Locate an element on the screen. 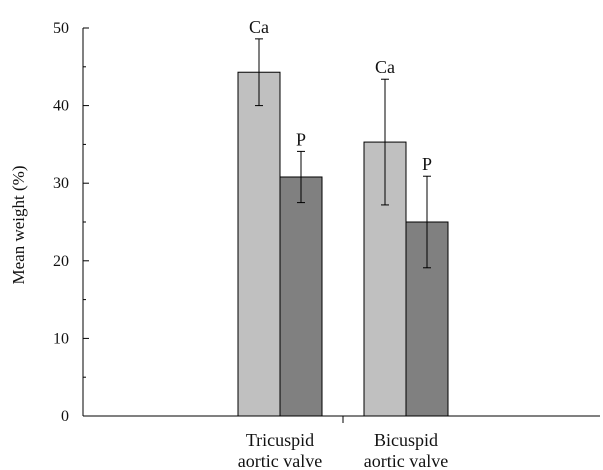  y-axis-title: Mean weight (%) is located at coordinates (18, 225).